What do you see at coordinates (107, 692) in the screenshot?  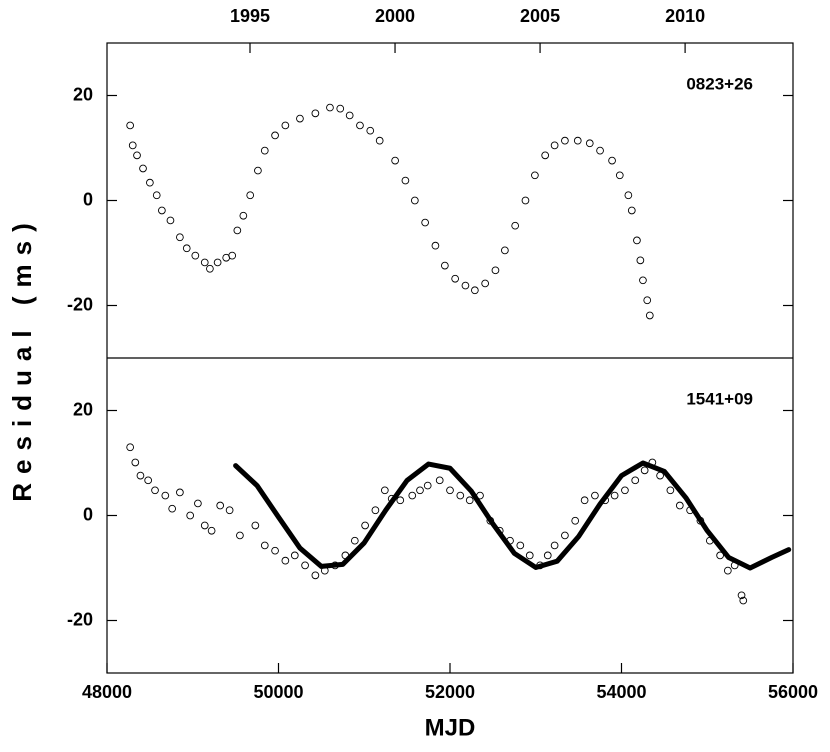 I see `x-tick-label: 48000` at bounding box center [107, 692].